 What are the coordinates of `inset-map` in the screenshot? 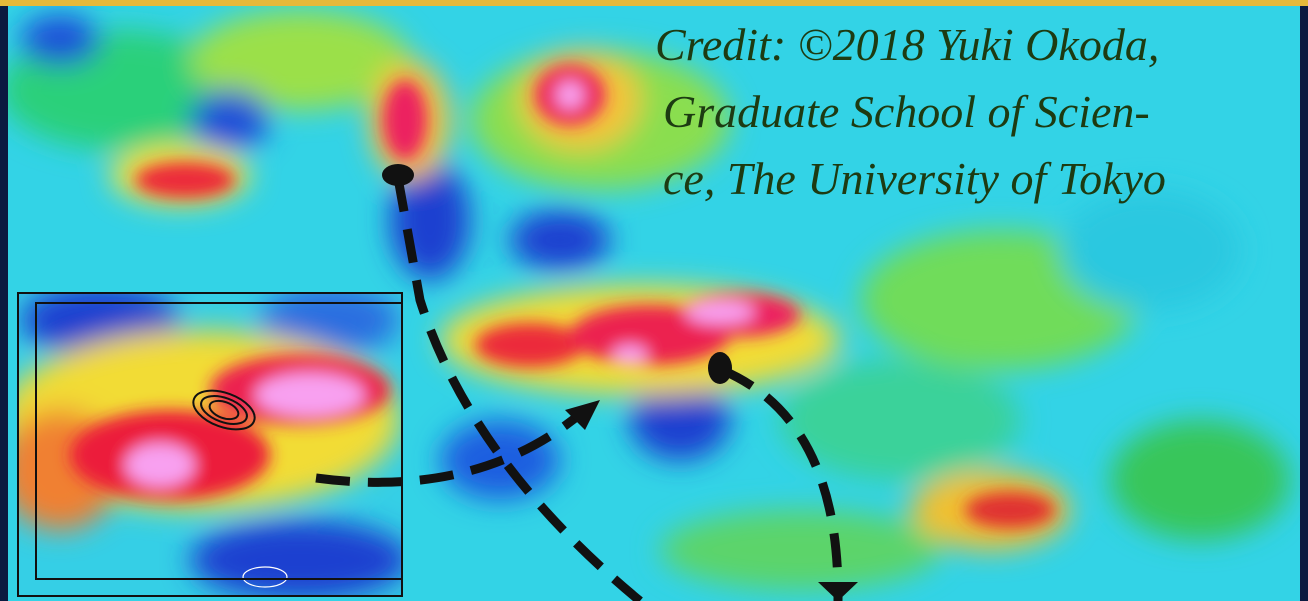 It's located at (210, 444).